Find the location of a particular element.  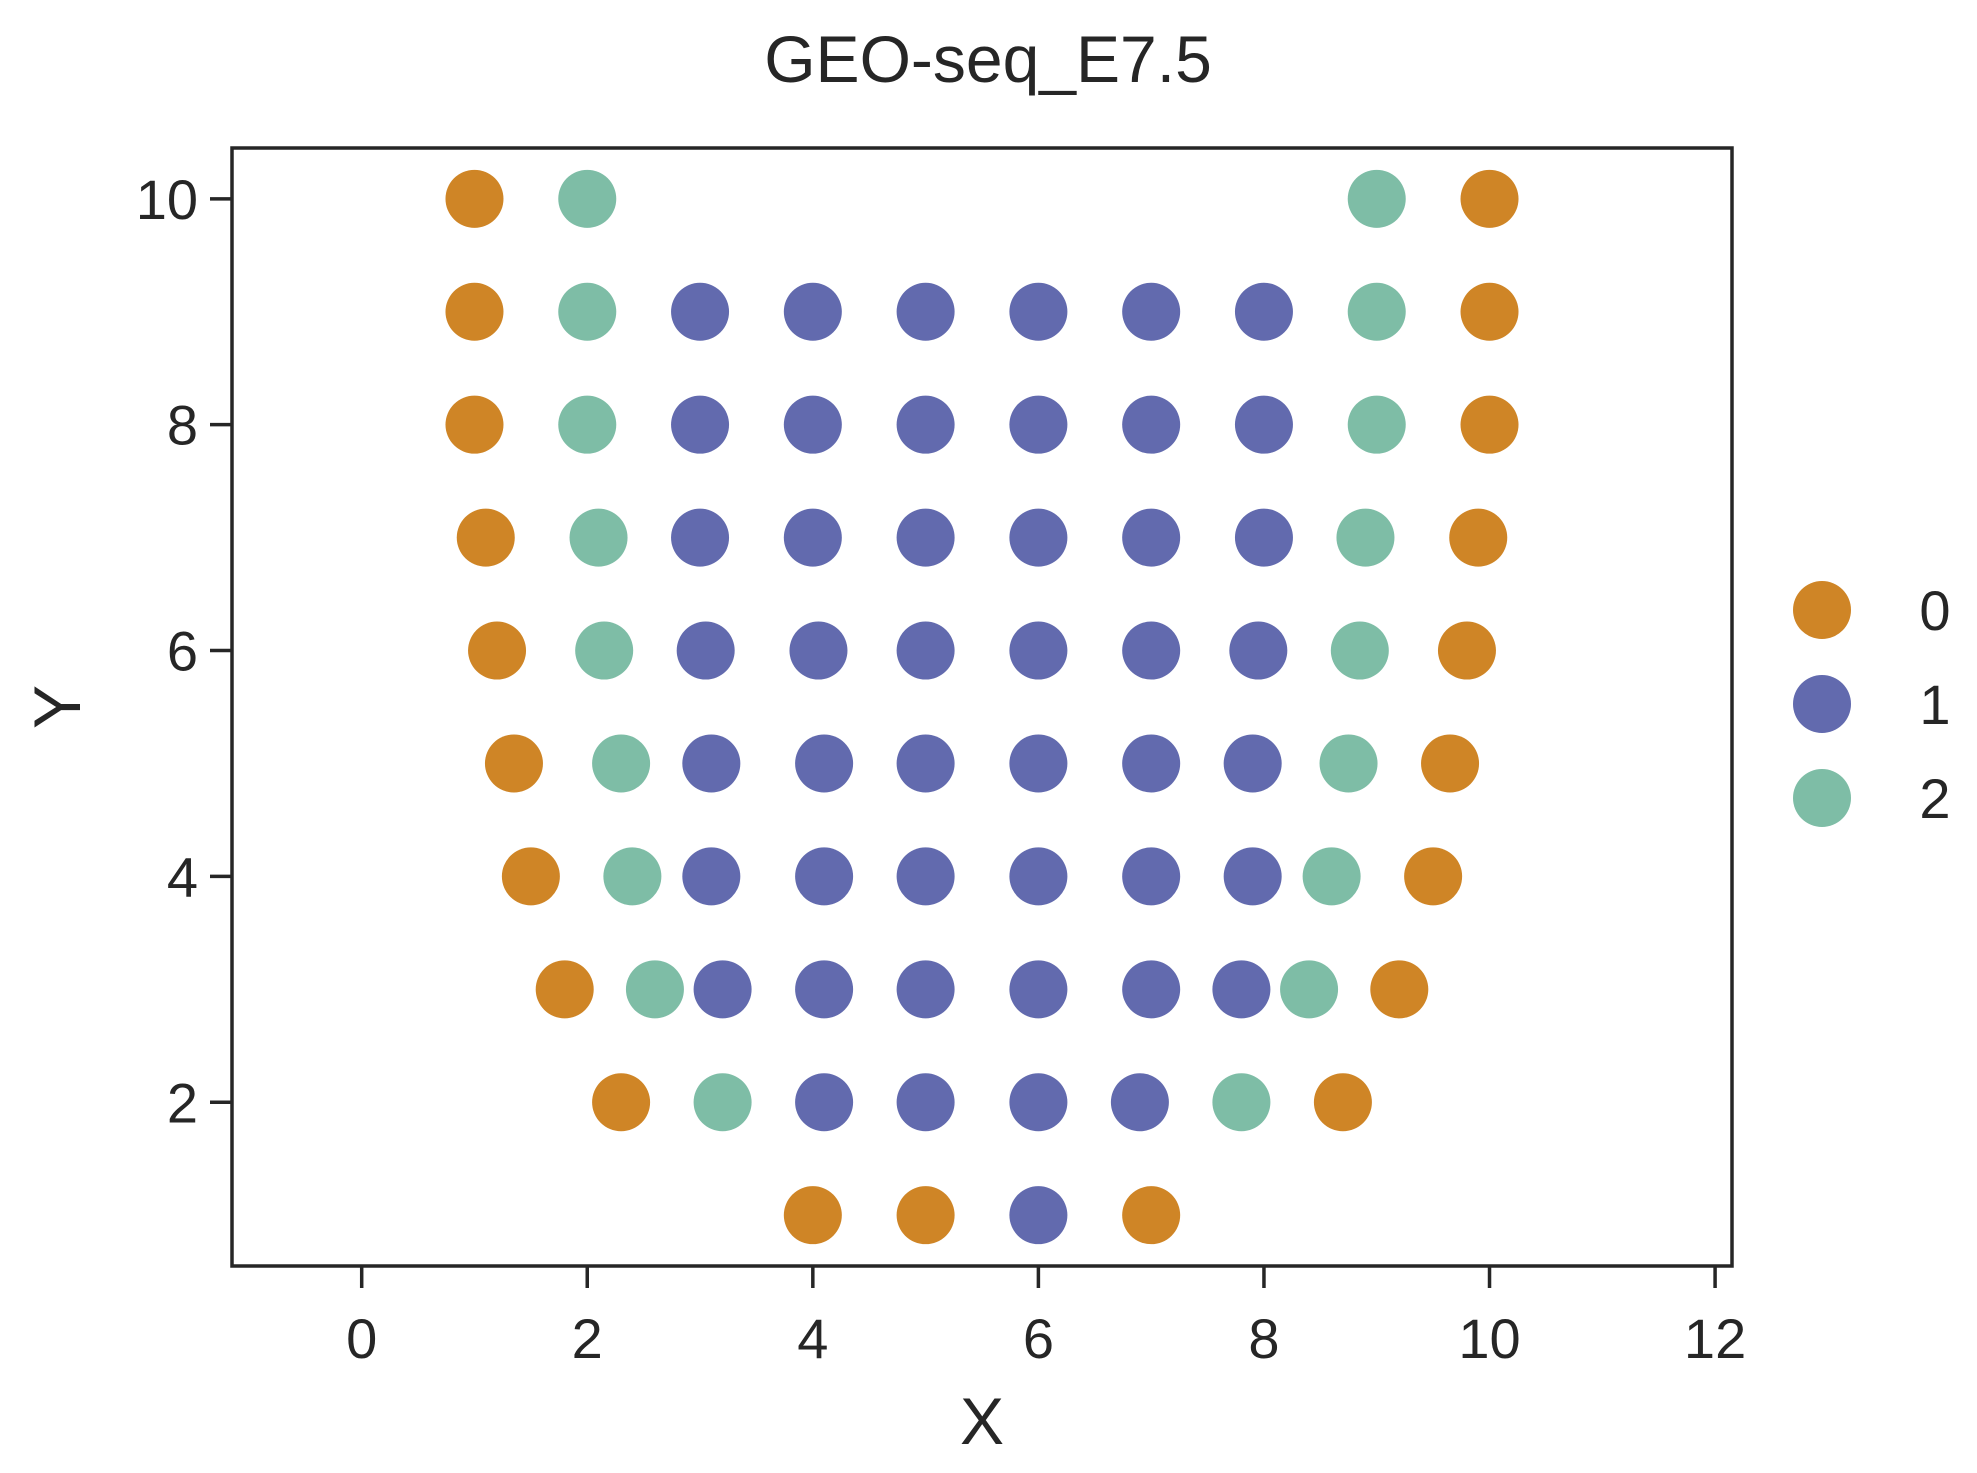

x-axis-title: X is located at coordinates (982, 1421).